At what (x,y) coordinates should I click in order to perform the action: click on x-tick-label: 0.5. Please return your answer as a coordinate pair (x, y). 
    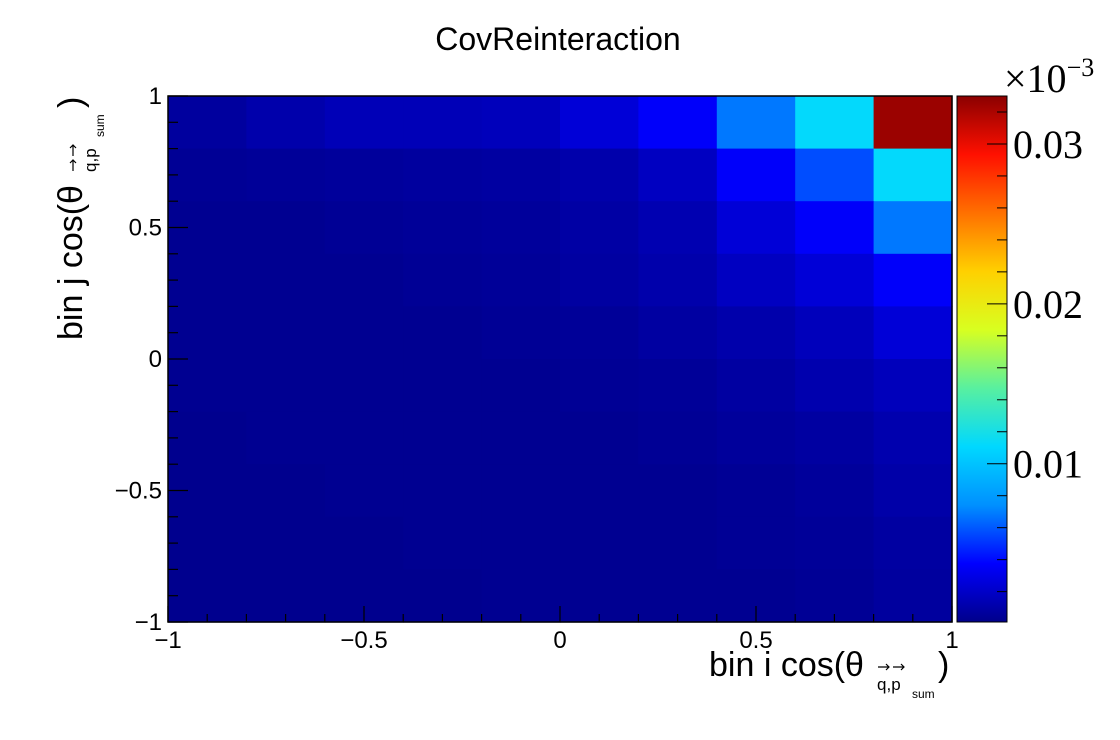
    Looking at the image, I should click on (755, 640).